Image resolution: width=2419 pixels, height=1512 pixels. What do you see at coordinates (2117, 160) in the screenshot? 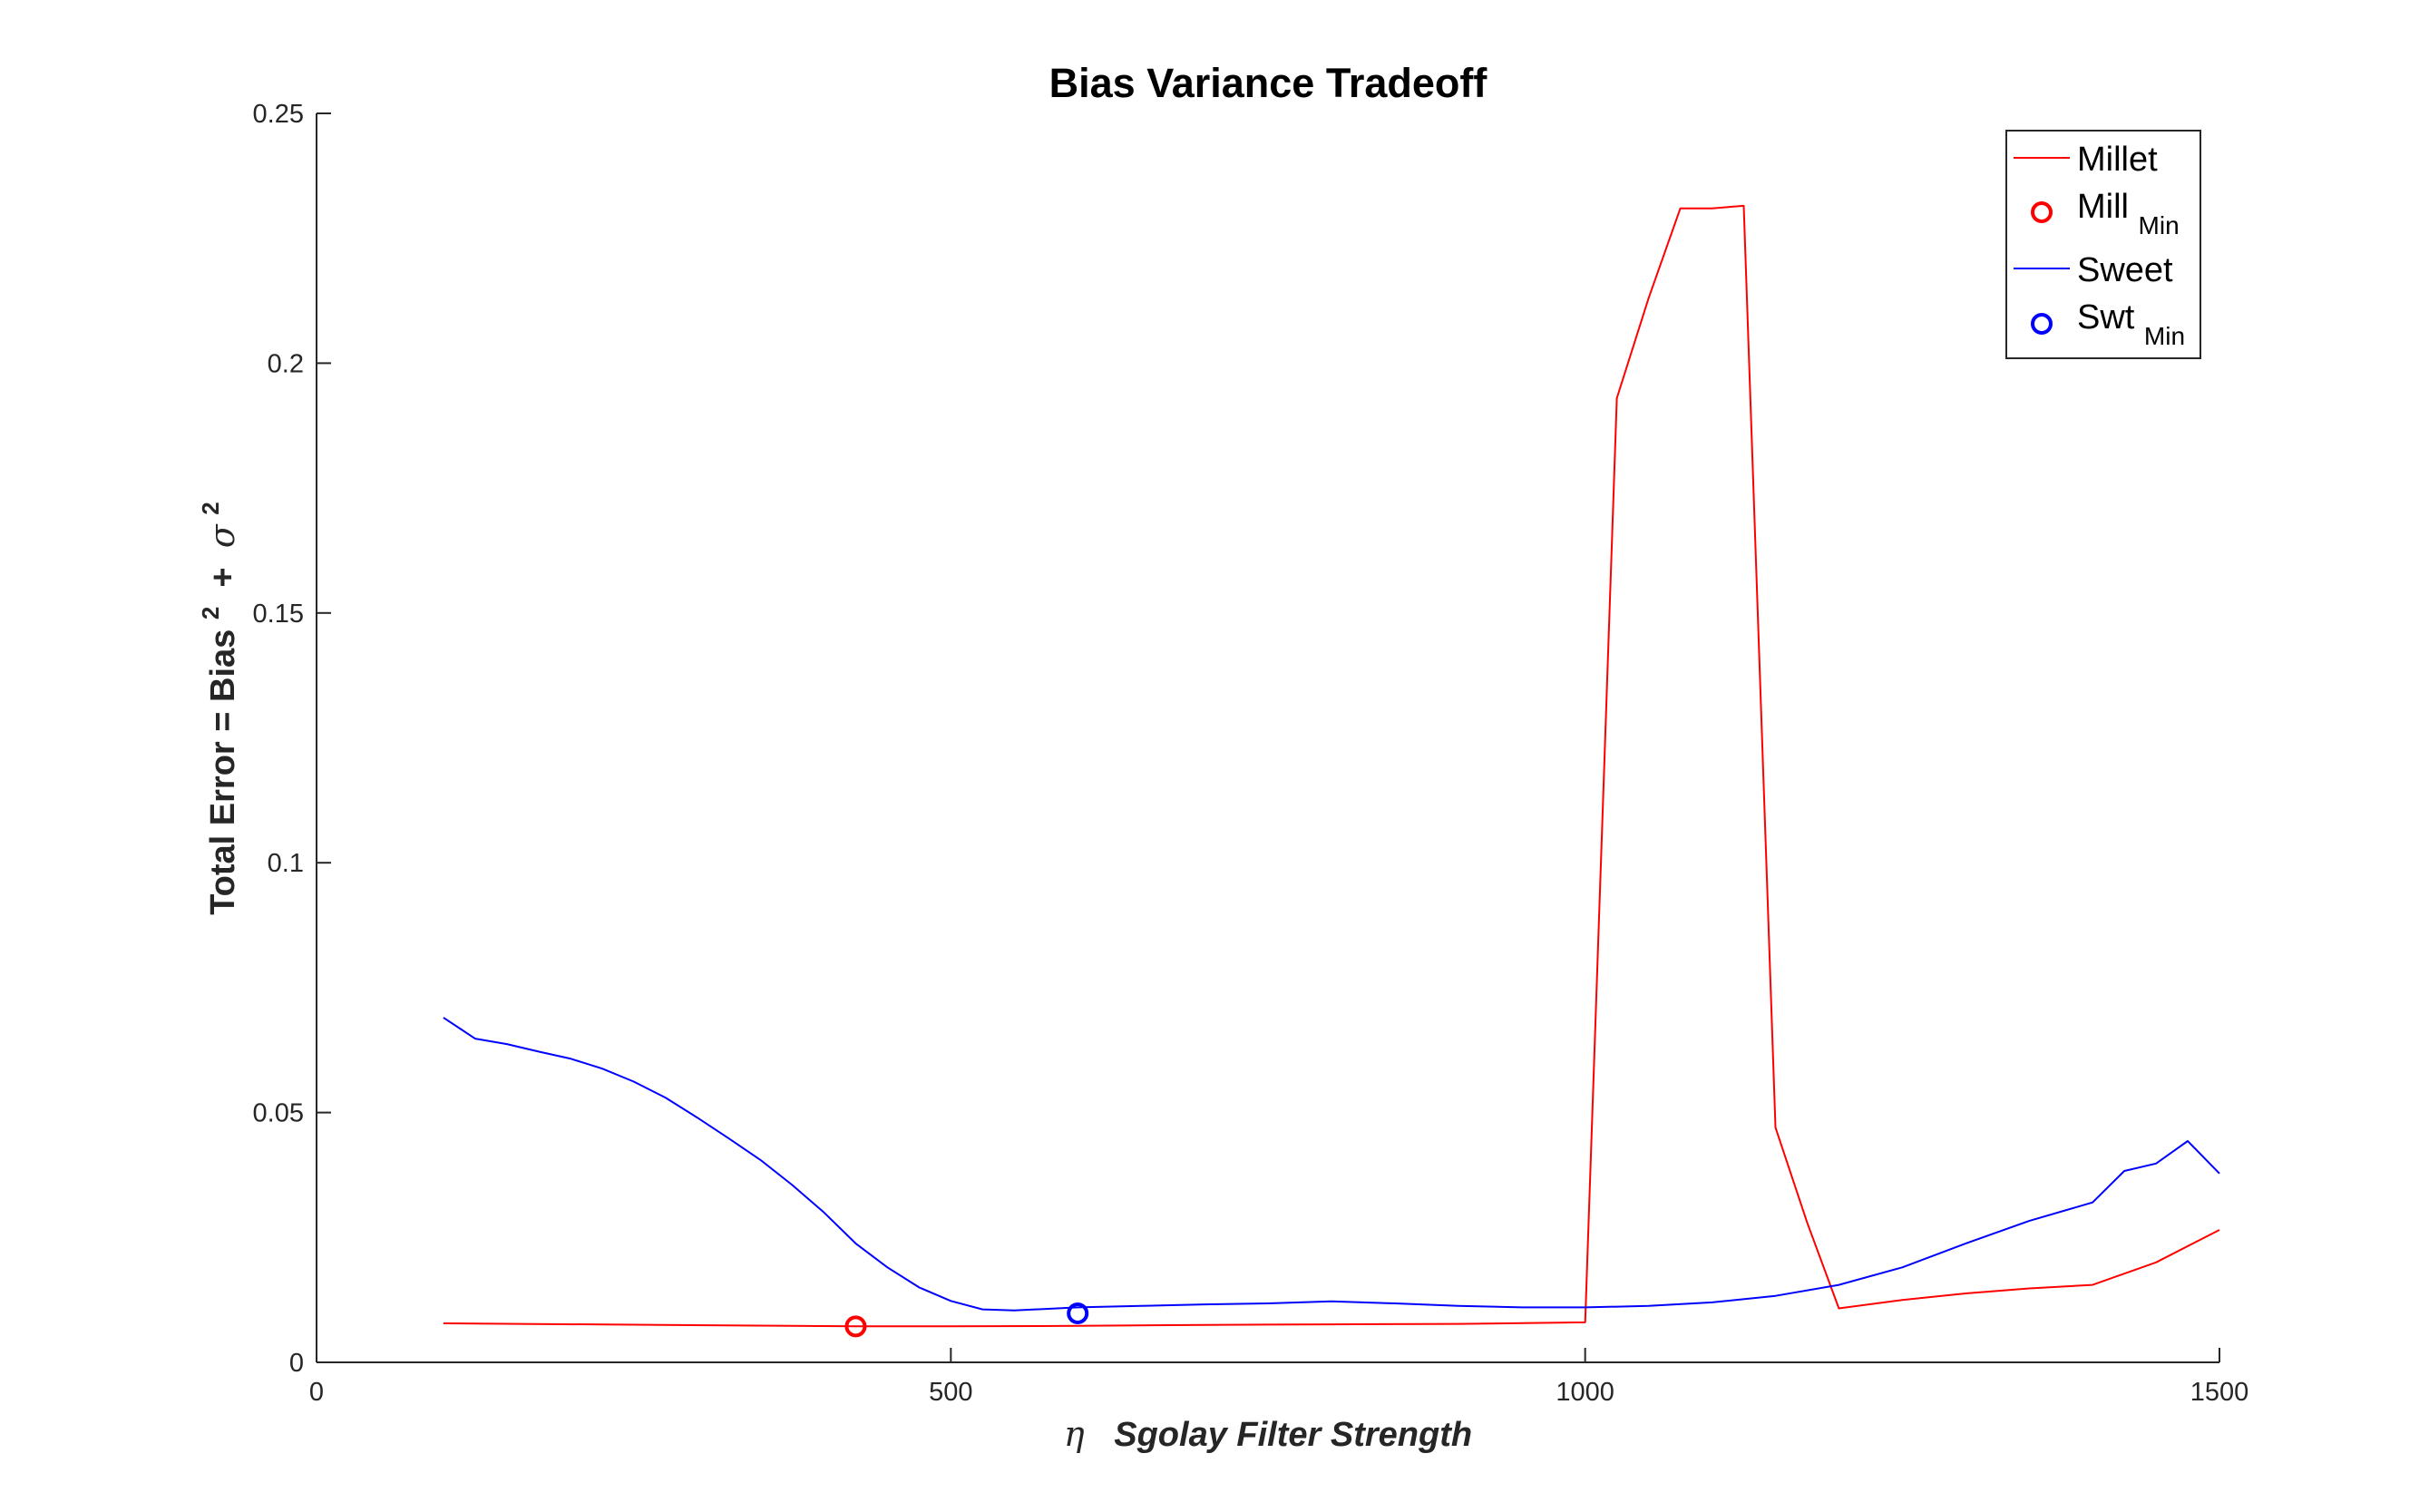
I see `legend-label-millet: Millet` at bounding box center [2117, 160].